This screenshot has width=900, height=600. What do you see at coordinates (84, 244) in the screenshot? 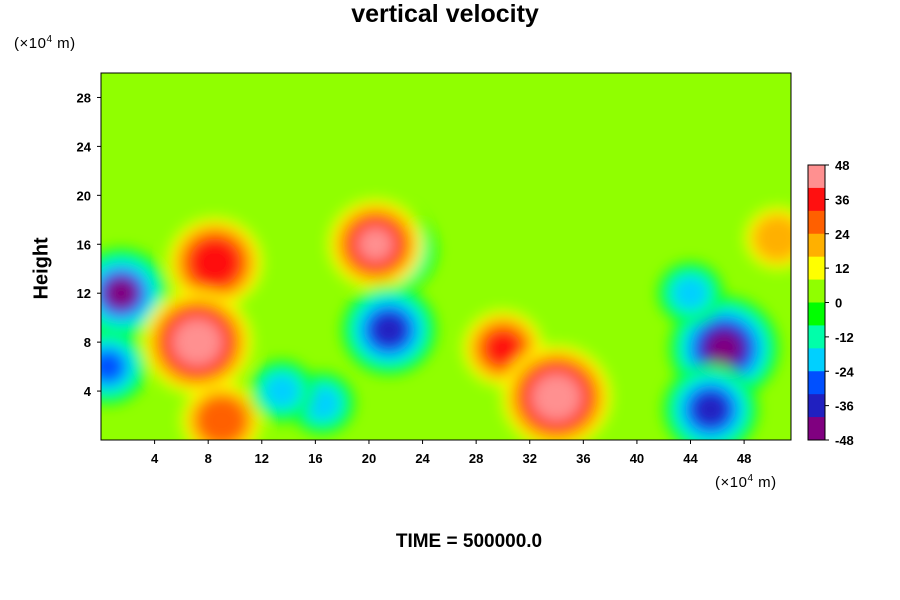
I see `y-tick-label: 16` at bounding box center [84, 244].